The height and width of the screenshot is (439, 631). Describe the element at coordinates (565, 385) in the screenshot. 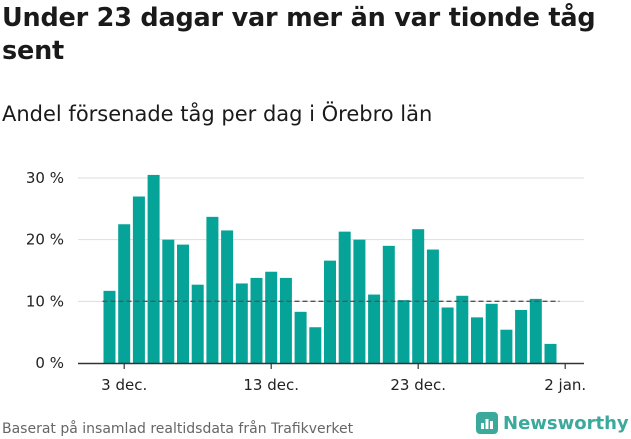

I see `x-tick-label: 2 jan.` at that location.